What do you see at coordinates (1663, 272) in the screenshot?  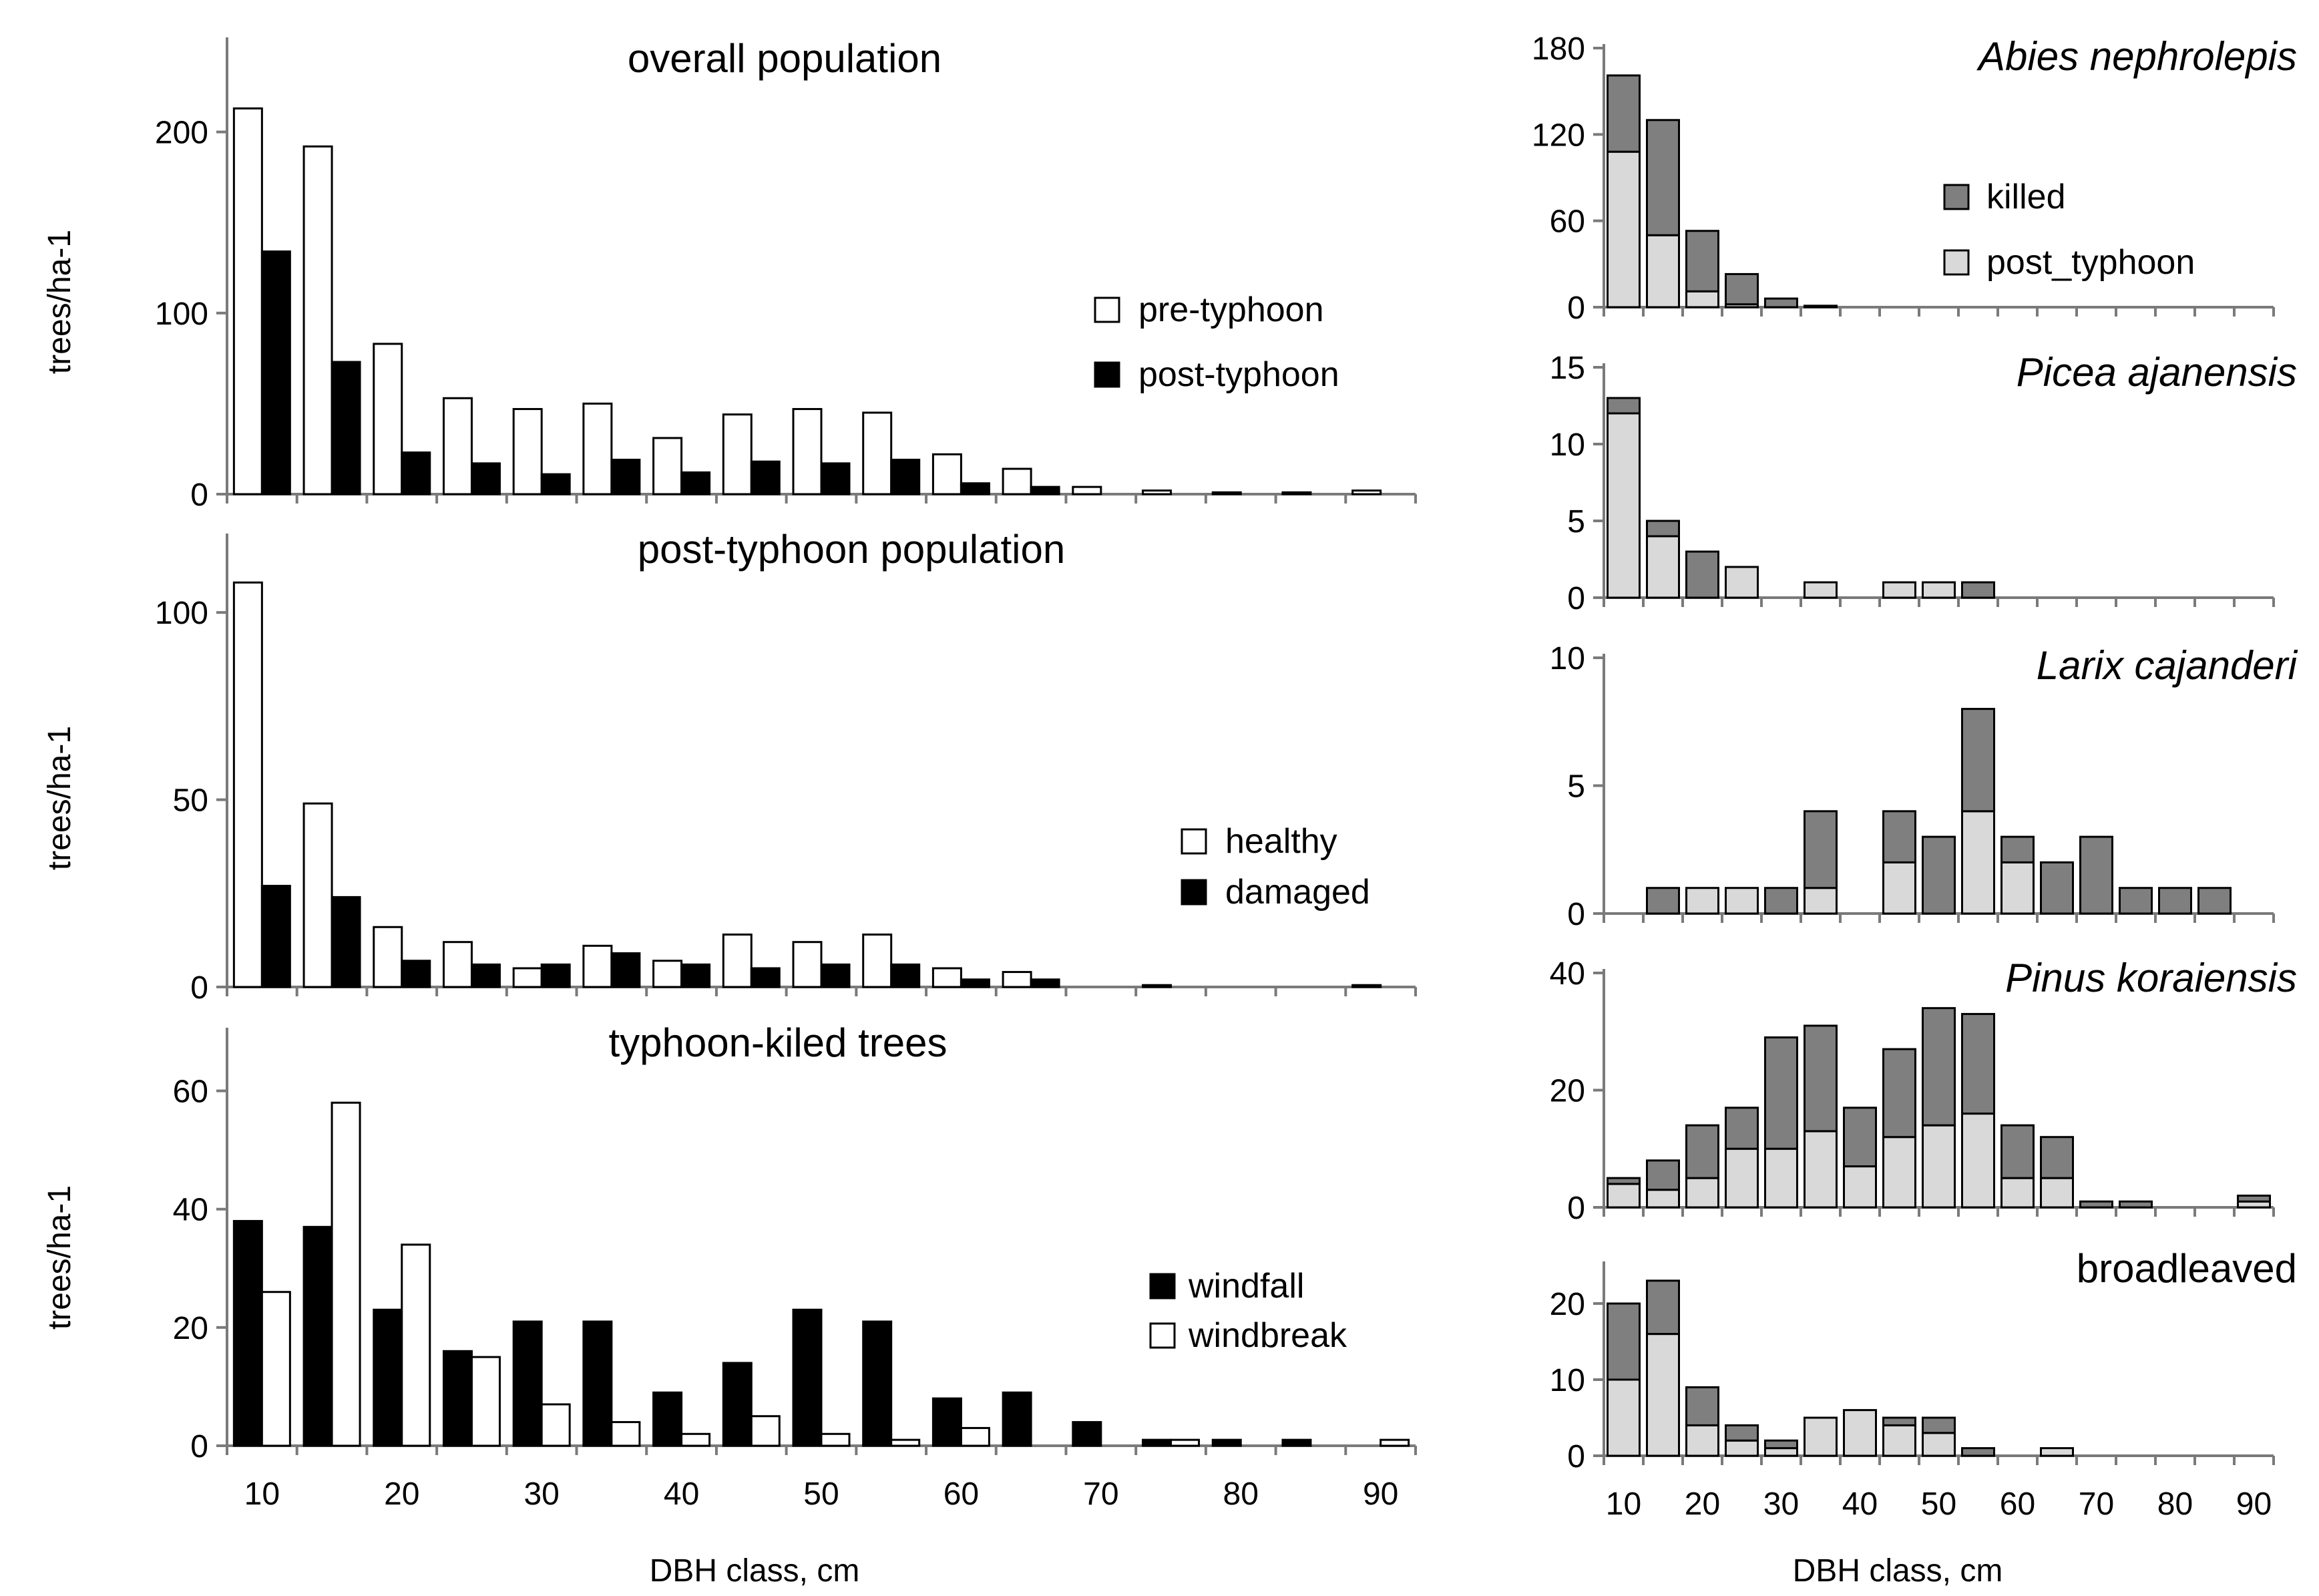 I see `abies-bar-post_typhoon` at bounding box center [1663, 272].